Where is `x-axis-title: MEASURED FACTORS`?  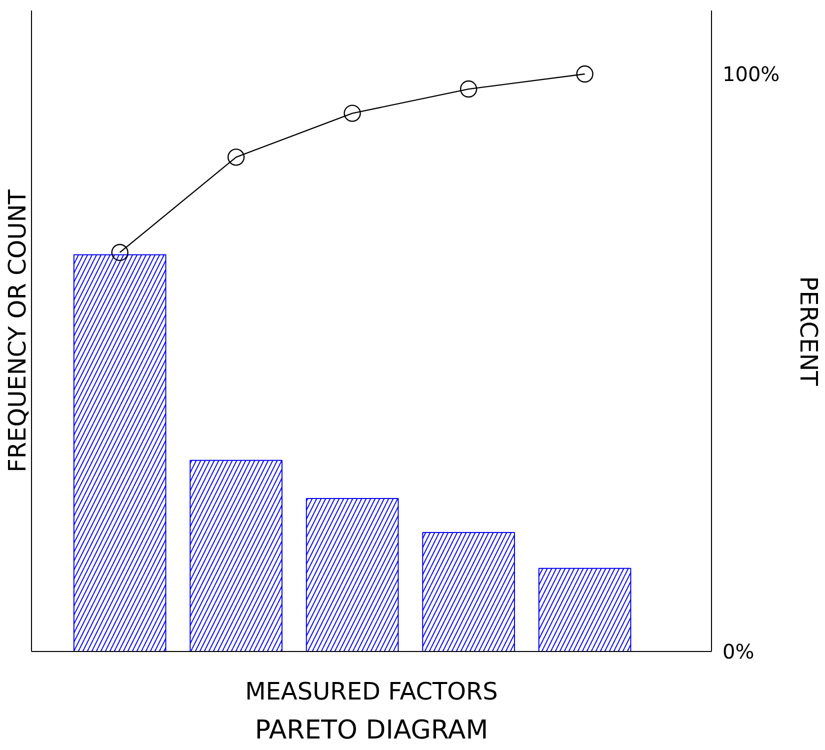
x-axis-title: MEASURED FACTORS is located at coordinates (371, 692).